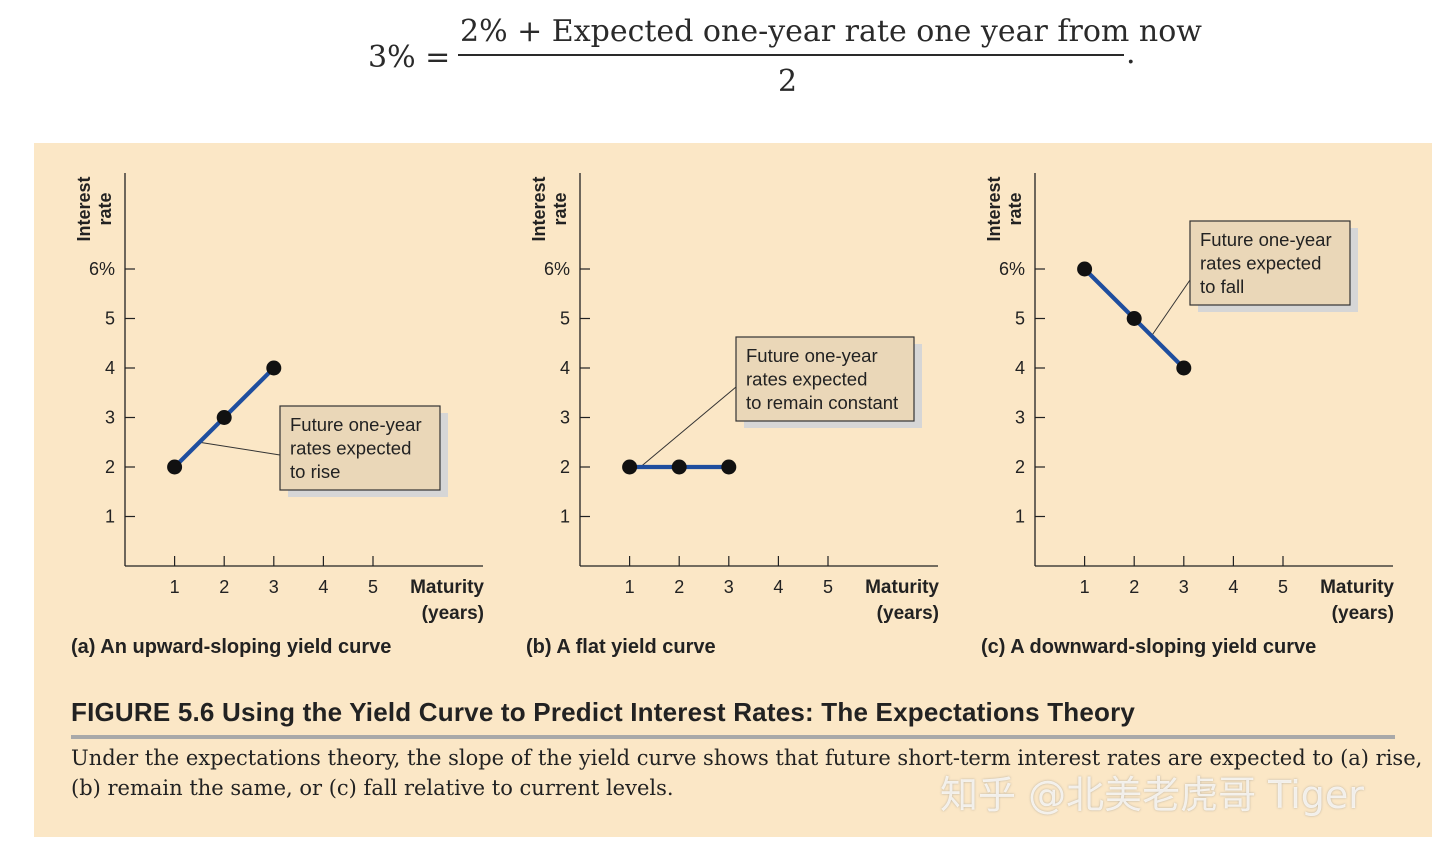  I want to click on chart-subtitle: (c) A downward-sloping yield curve, so click(1148, 647).